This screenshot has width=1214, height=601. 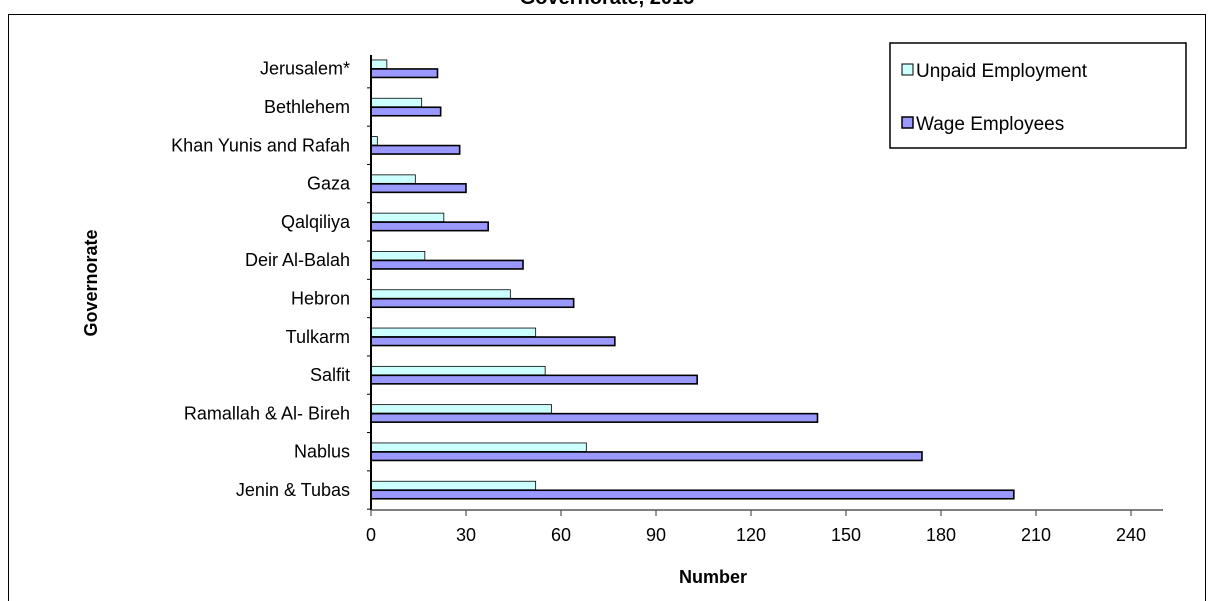 I want to click on legend-label-unpaid-employment: Unpaid Employment, so click(x=1002, y=71).